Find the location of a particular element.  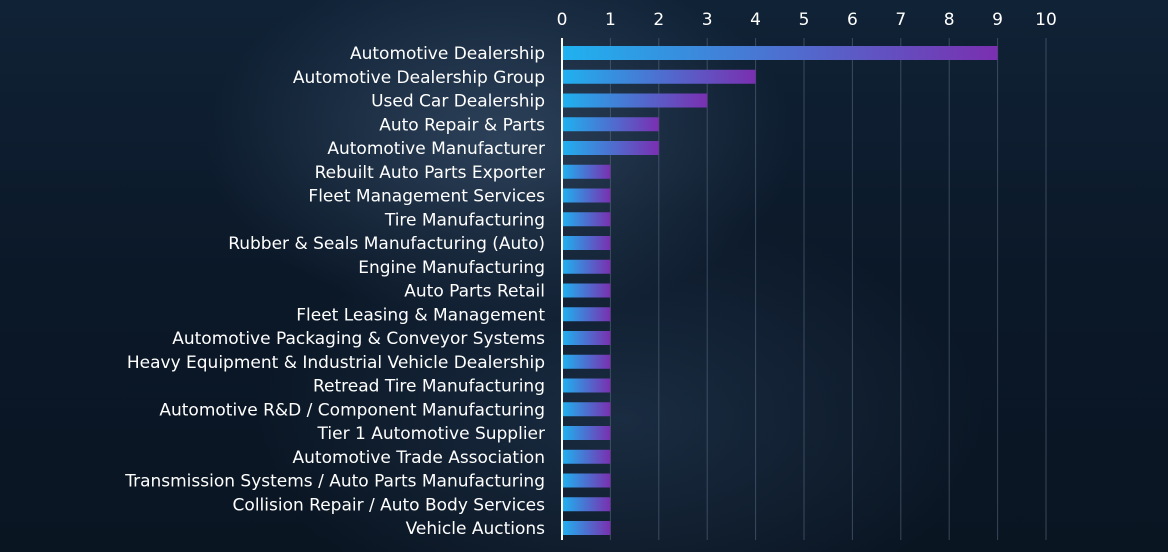

category-label: Vehicle Auctions is located at coordinates (476, 529).